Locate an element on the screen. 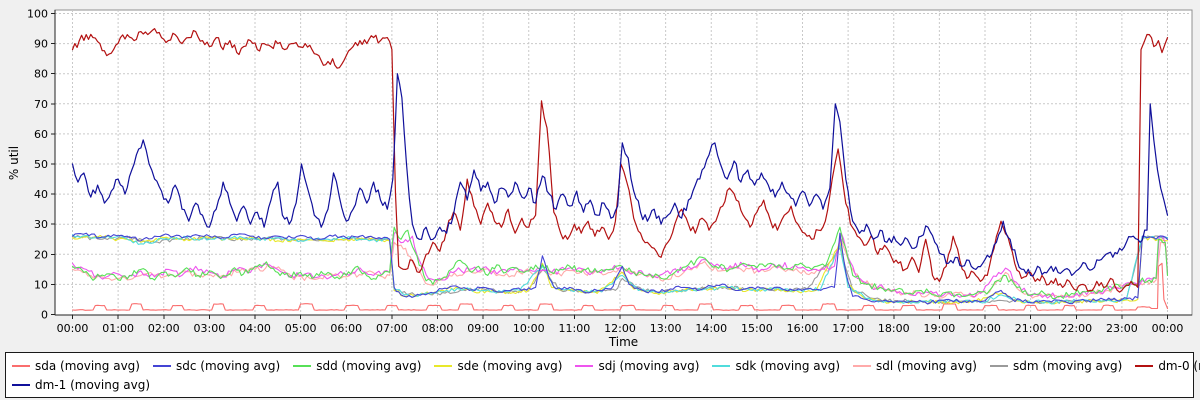  y-tick-label: 20 is located at coordinates (41, 254).